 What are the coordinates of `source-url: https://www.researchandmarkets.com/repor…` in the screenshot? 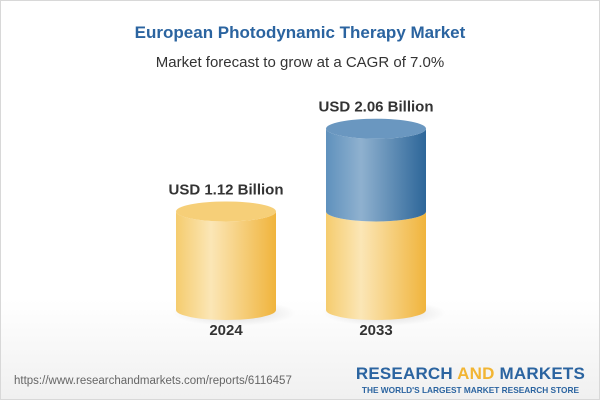 It's located at (153, 381).